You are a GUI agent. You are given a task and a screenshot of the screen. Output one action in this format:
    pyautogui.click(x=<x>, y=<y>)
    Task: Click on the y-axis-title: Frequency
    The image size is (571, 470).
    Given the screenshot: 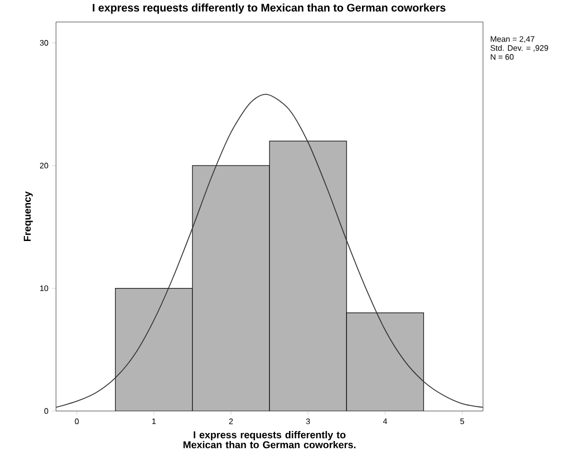 What is the action you would take?
    pyautogui.click(x=28, y=216)
    